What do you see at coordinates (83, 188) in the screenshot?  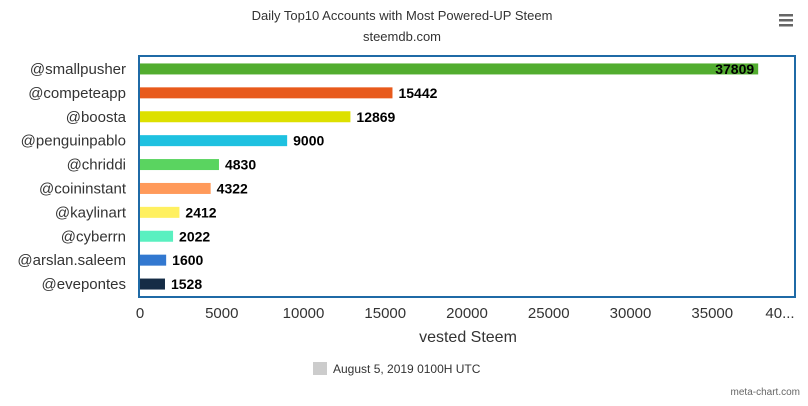 I see `category-label: @coininstant` at bounding box center [83, 188].